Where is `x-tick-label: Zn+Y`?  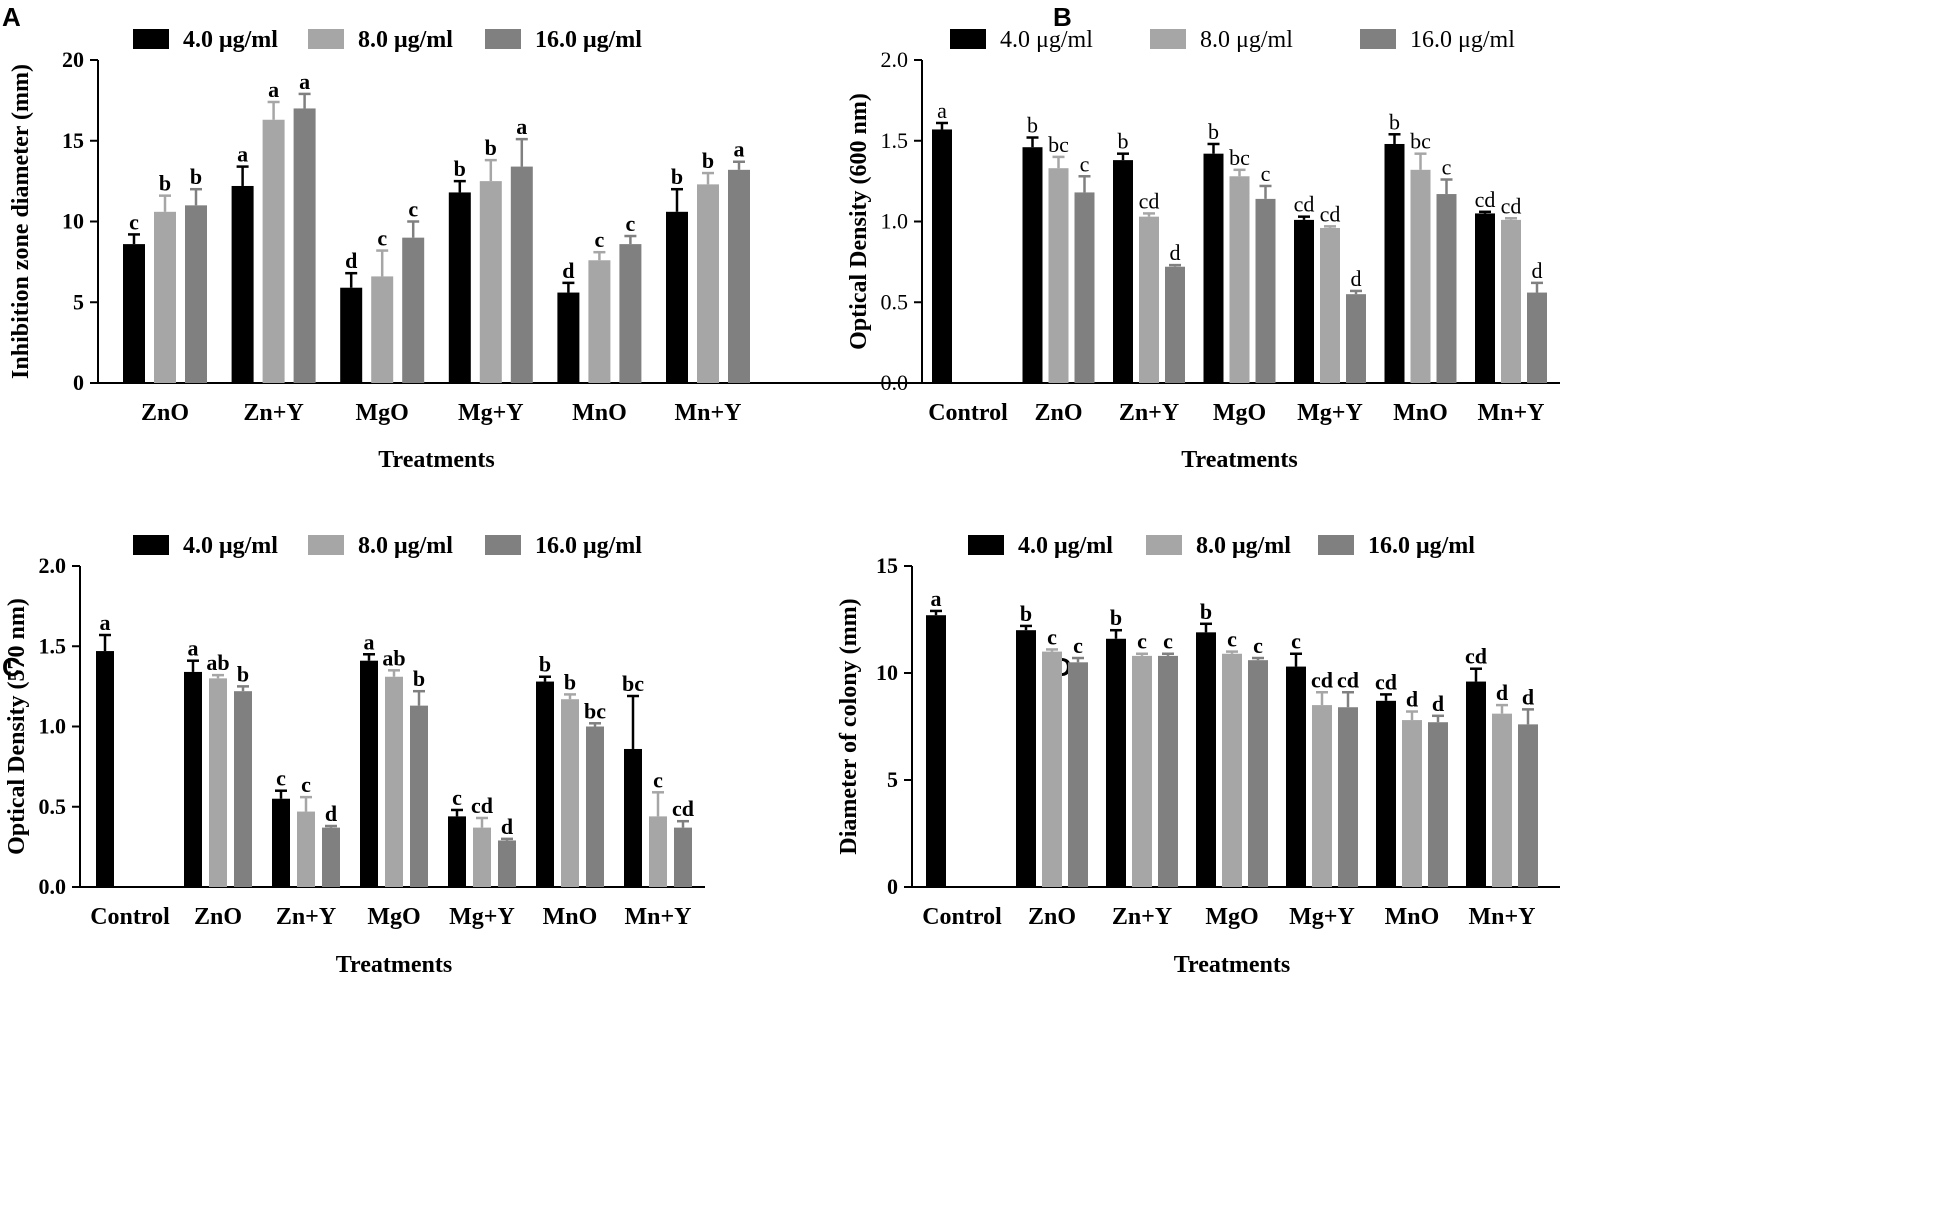 x-tick-label: Zn+Y is located at coordinates (273, 413).